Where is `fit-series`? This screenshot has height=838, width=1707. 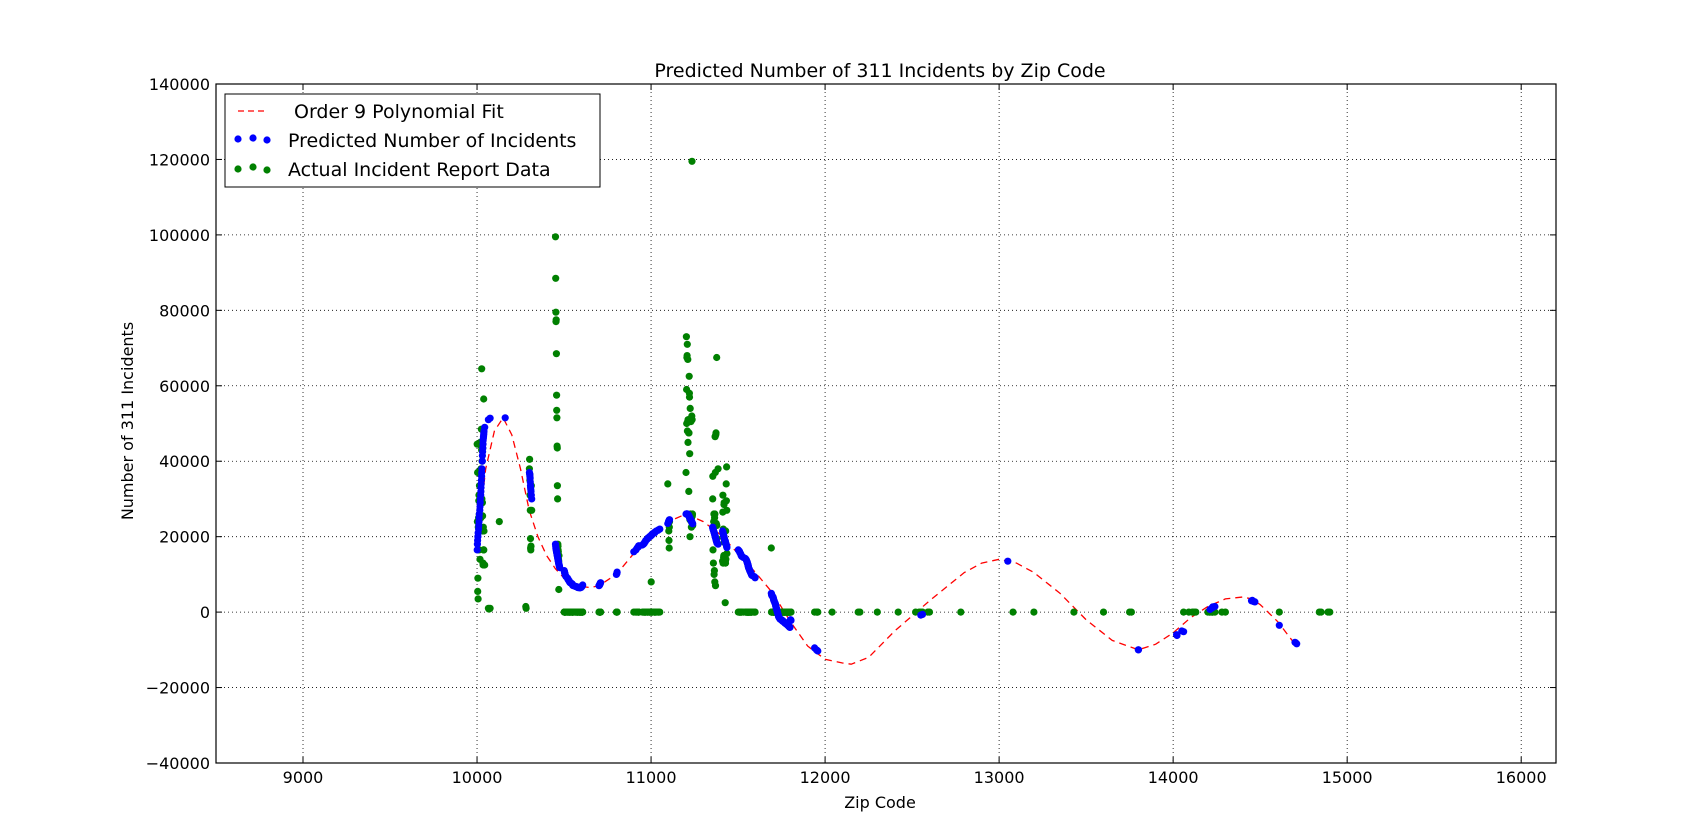 fit-series is located at coordinates (887, 540).